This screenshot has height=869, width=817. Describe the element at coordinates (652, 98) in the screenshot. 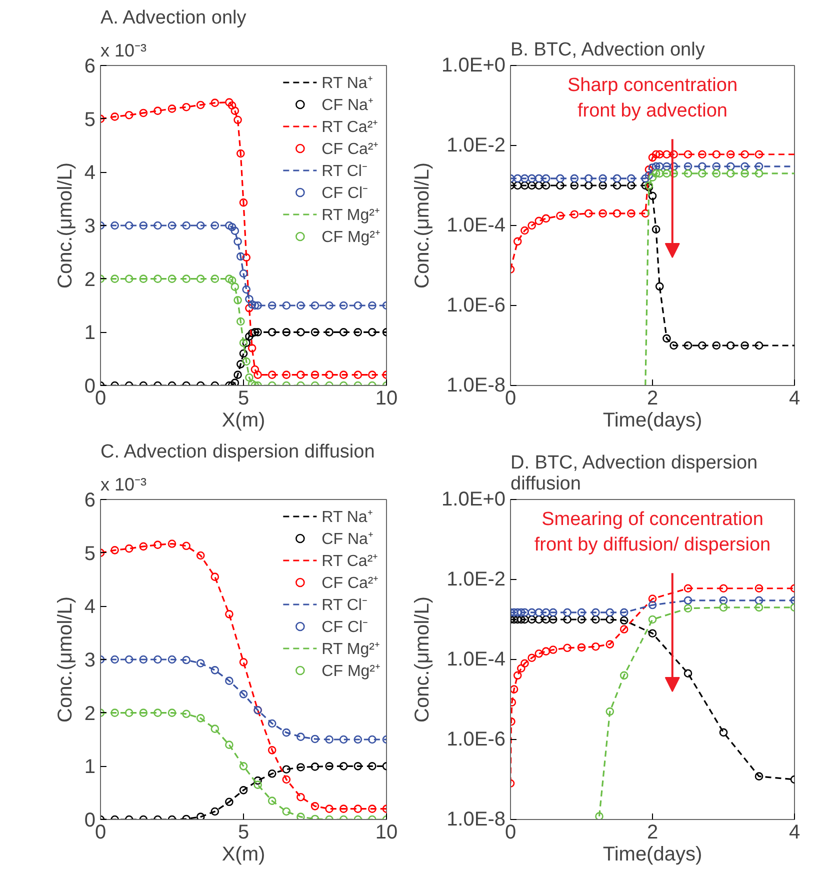

I see `annotation: Sharp concentration front by advection` at that location.